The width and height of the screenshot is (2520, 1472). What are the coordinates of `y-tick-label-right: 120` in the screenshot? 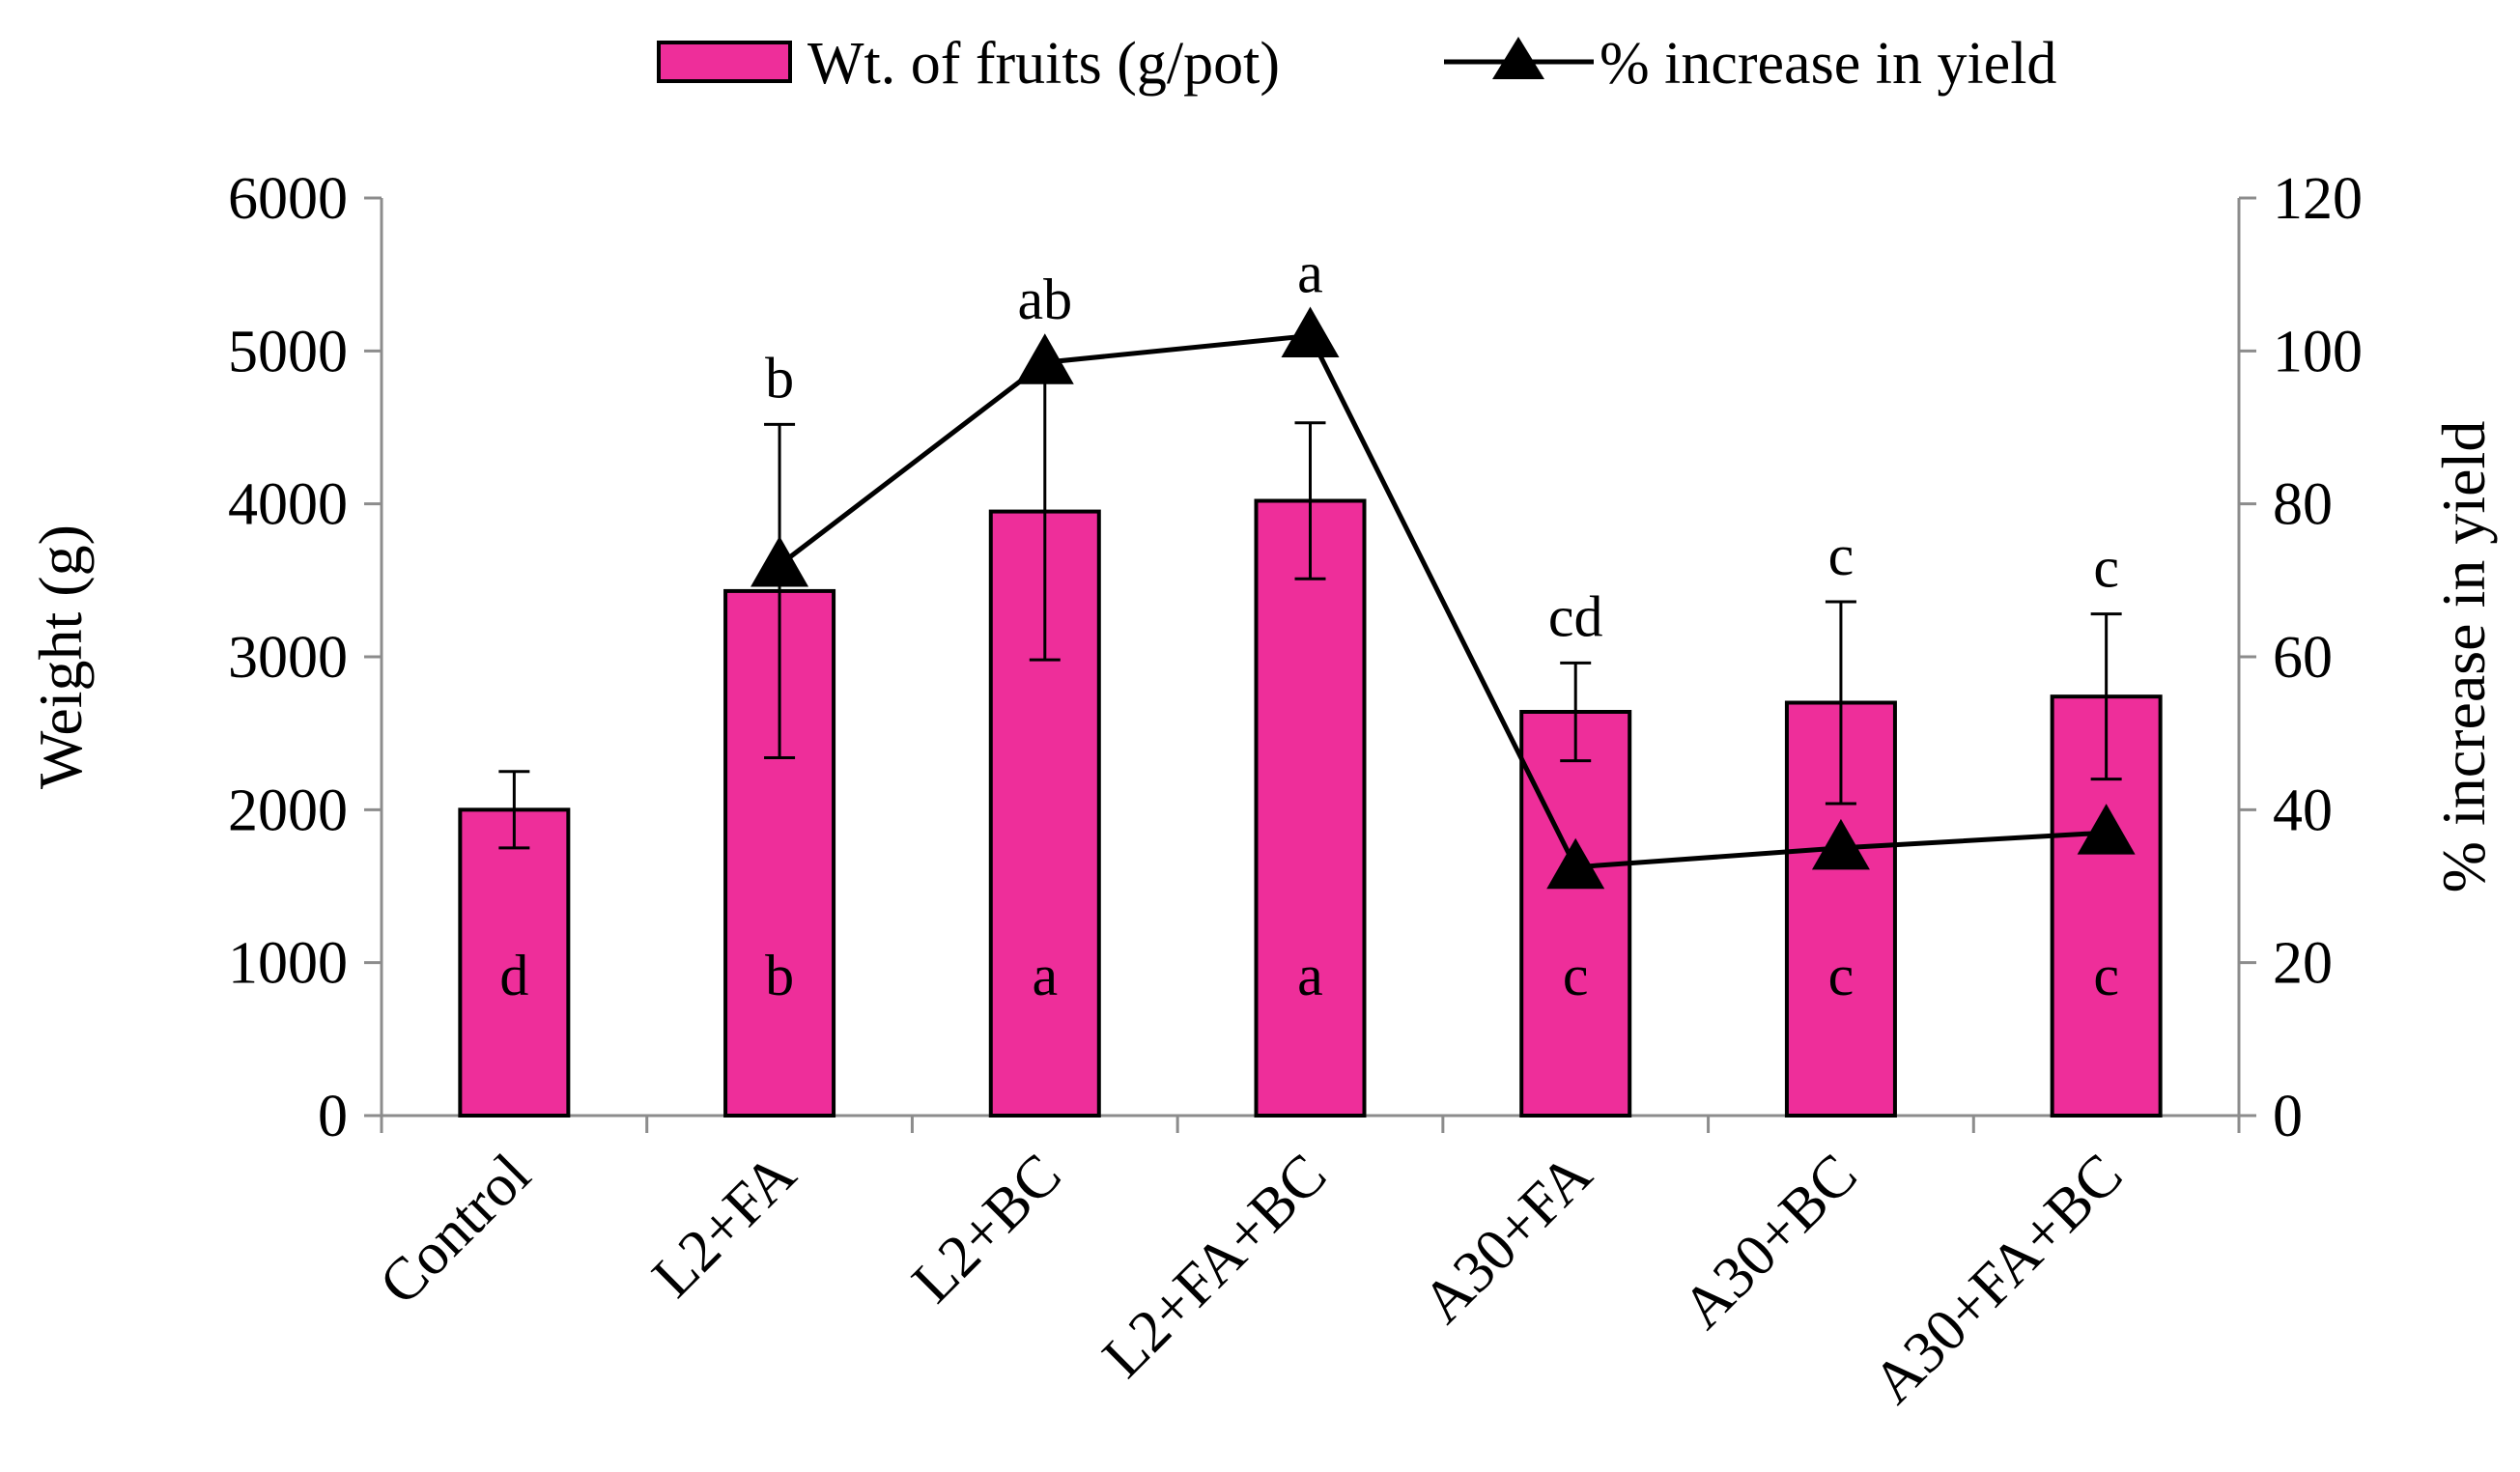 It's located at (2318, 199).